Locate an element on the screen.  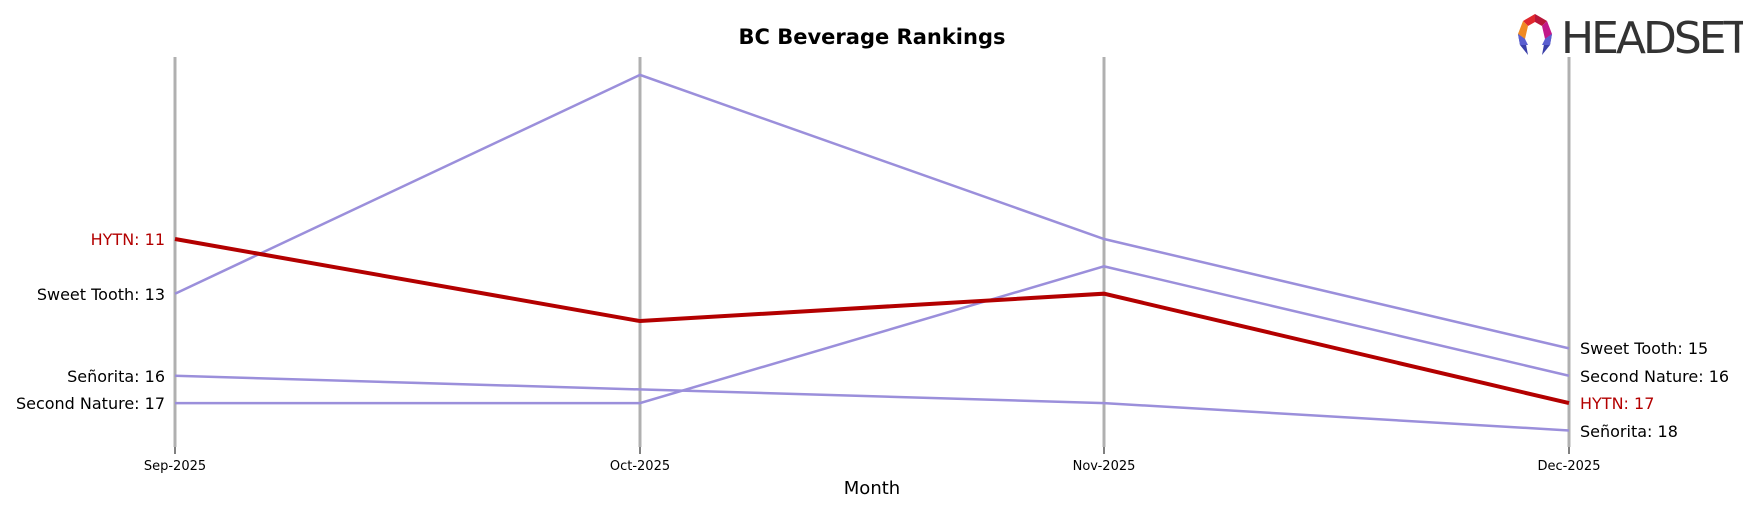
x-tick-label: Sep-2025 is located at coordinates (175, 466).